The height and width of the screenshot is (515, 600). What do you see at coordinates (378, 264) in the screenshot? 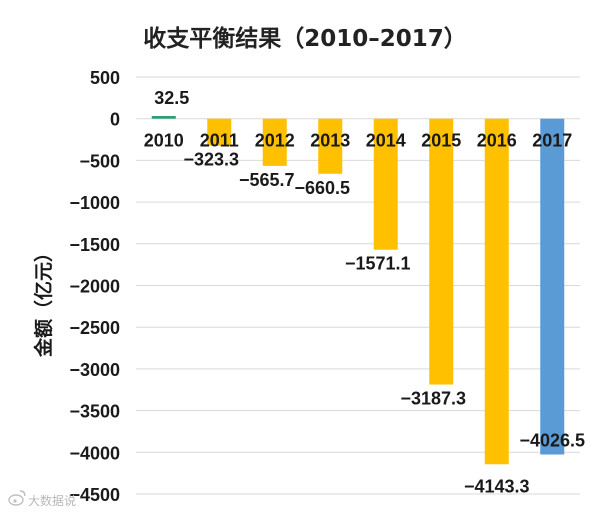
I see `data-label: −1571.1` at bounding box center [378, 264].